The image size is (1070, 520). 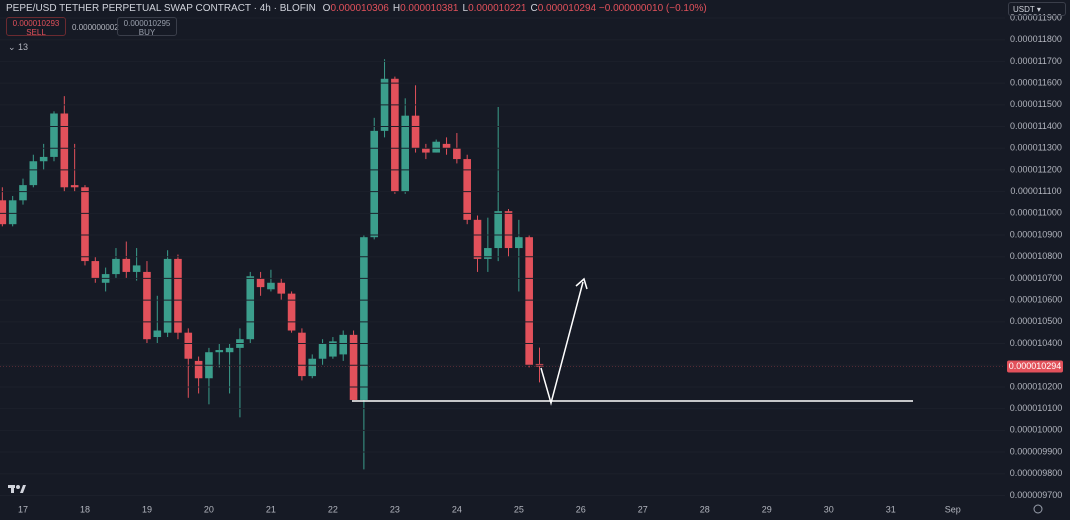 What do you see at coordinates (581, 283) in the screenshot?
I see `arrow-head` at bounding box center [581, 283].